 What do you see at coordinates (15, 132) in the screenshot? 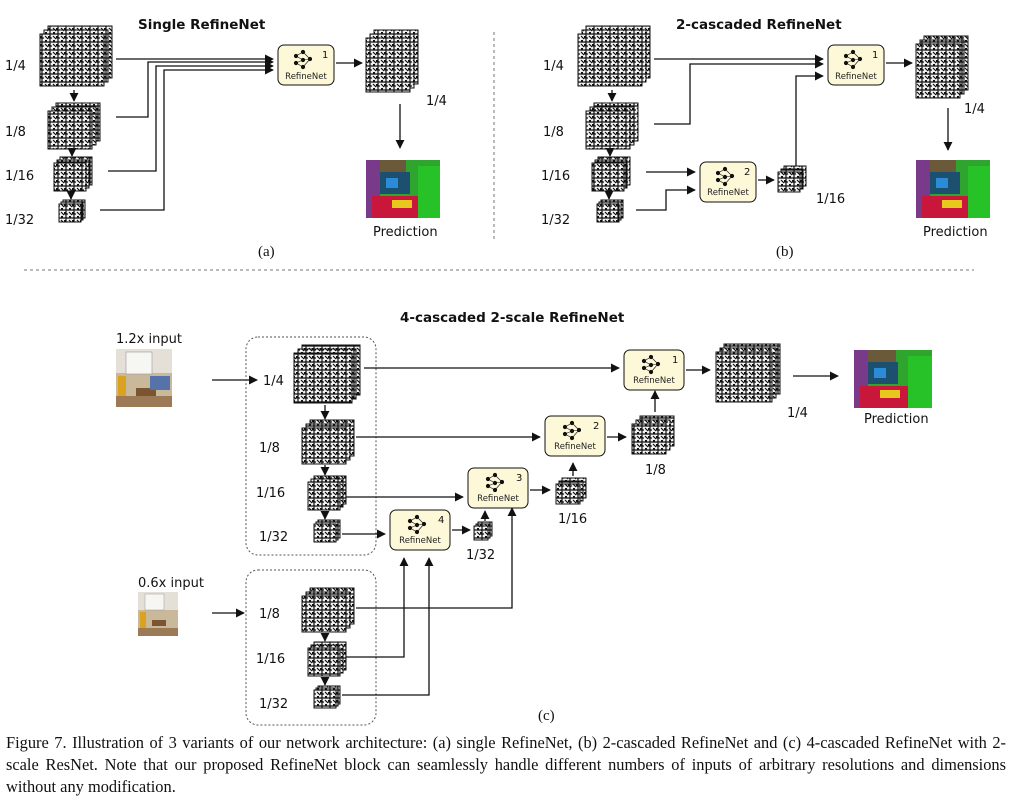
I see `panel-a-scale-label: 1/8` at bounding box center [15, 132].